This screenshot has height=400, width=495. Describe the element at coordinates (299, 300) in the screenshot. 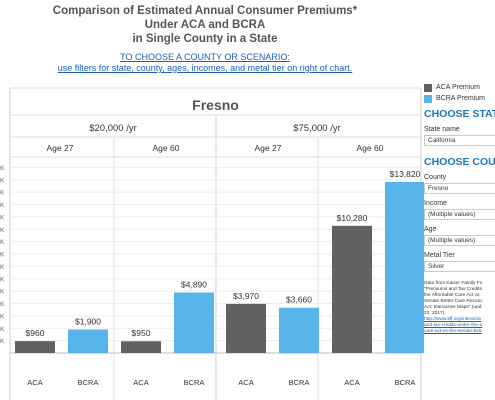

I see `data-label: $3,660` at that location.